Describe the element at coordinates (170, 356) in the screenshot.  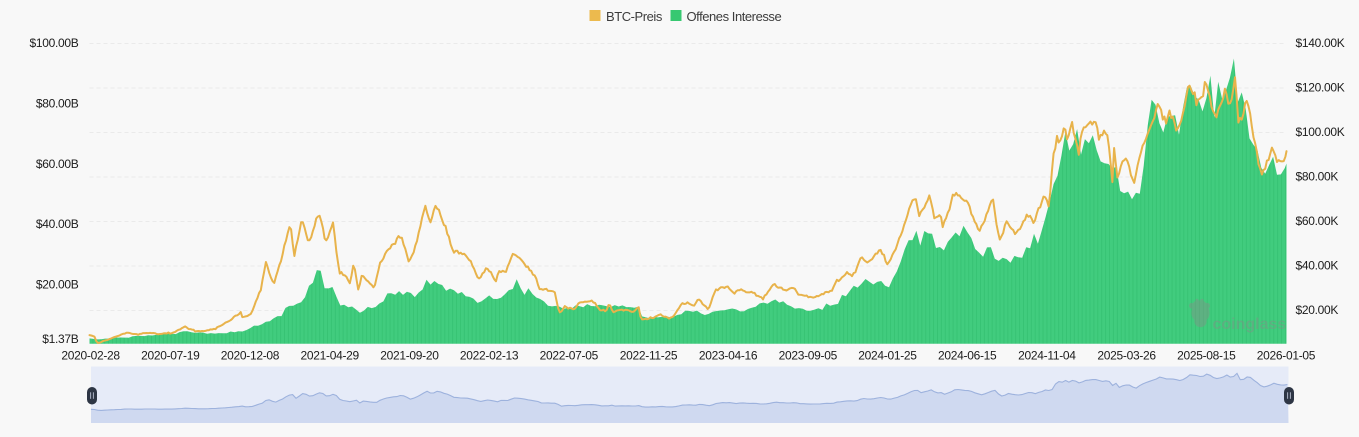
I see `svg-text: 2020-07-19` at that location.